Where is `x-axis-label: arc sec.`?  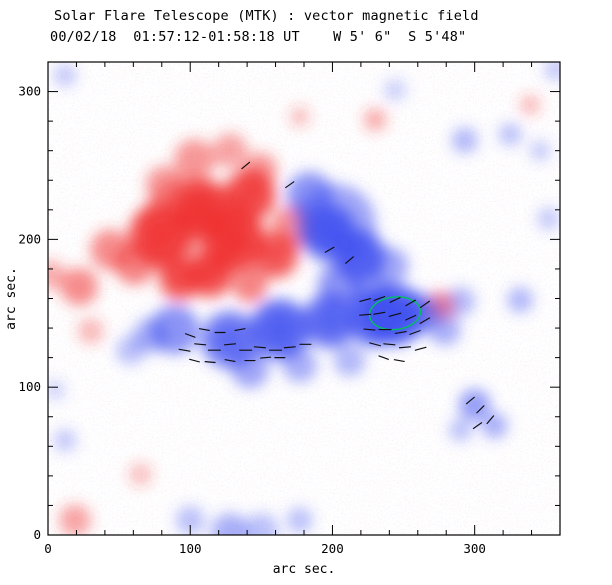 x-axis-label: arc sec. is located at coordinates (304, 569).